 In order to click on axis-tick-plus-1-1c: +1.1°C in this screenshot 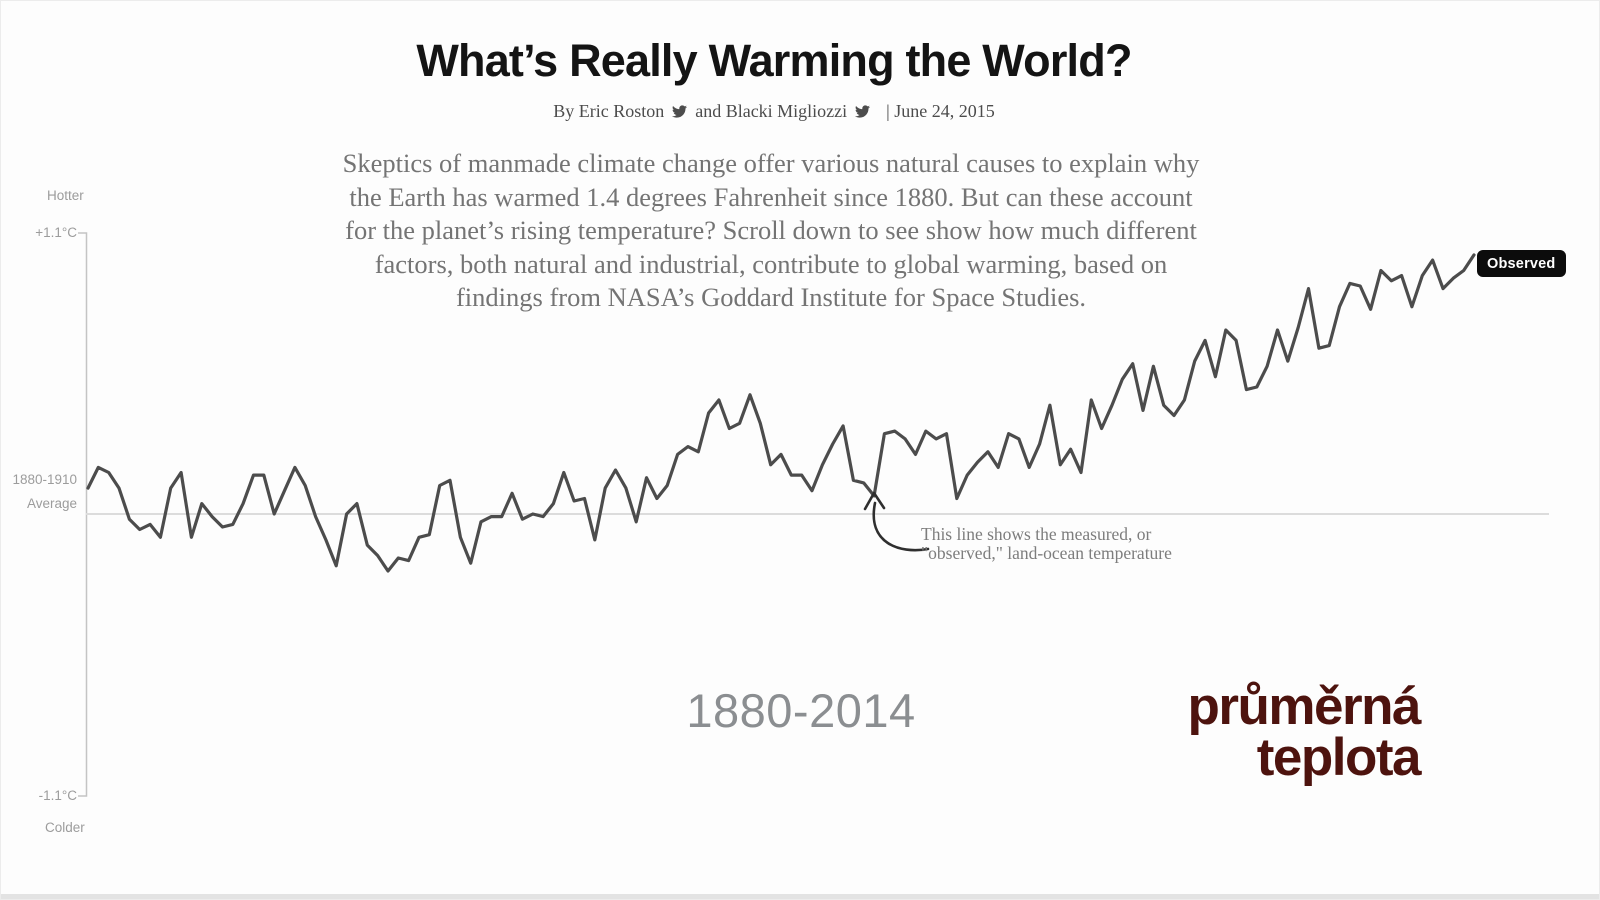, I will do `click(56, 232)`.